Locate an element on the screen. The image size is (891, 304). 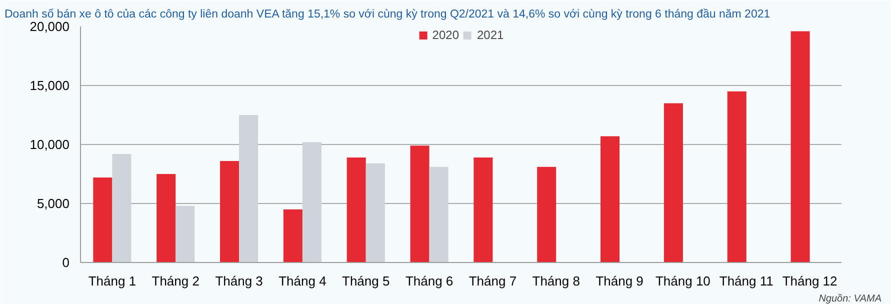
x-tick-label: Tháng 6 is located at coordinates (429, 281).